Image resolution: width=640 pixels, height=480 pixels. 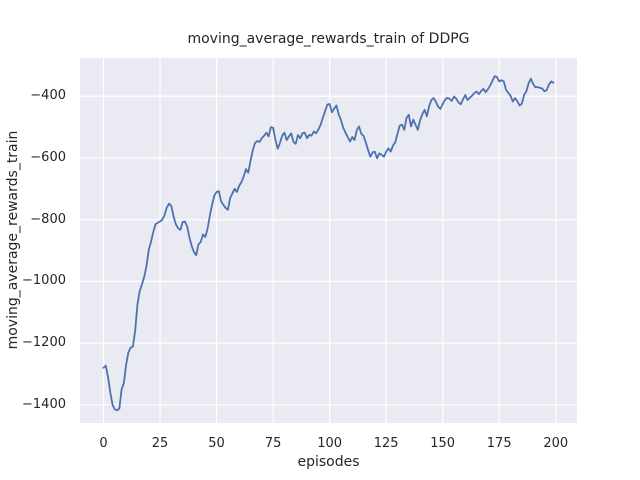 What do you see at coordinates (44, 281) in the screenshot?
I see `y-tick-label: −1000` at bounding box center [44, 281].